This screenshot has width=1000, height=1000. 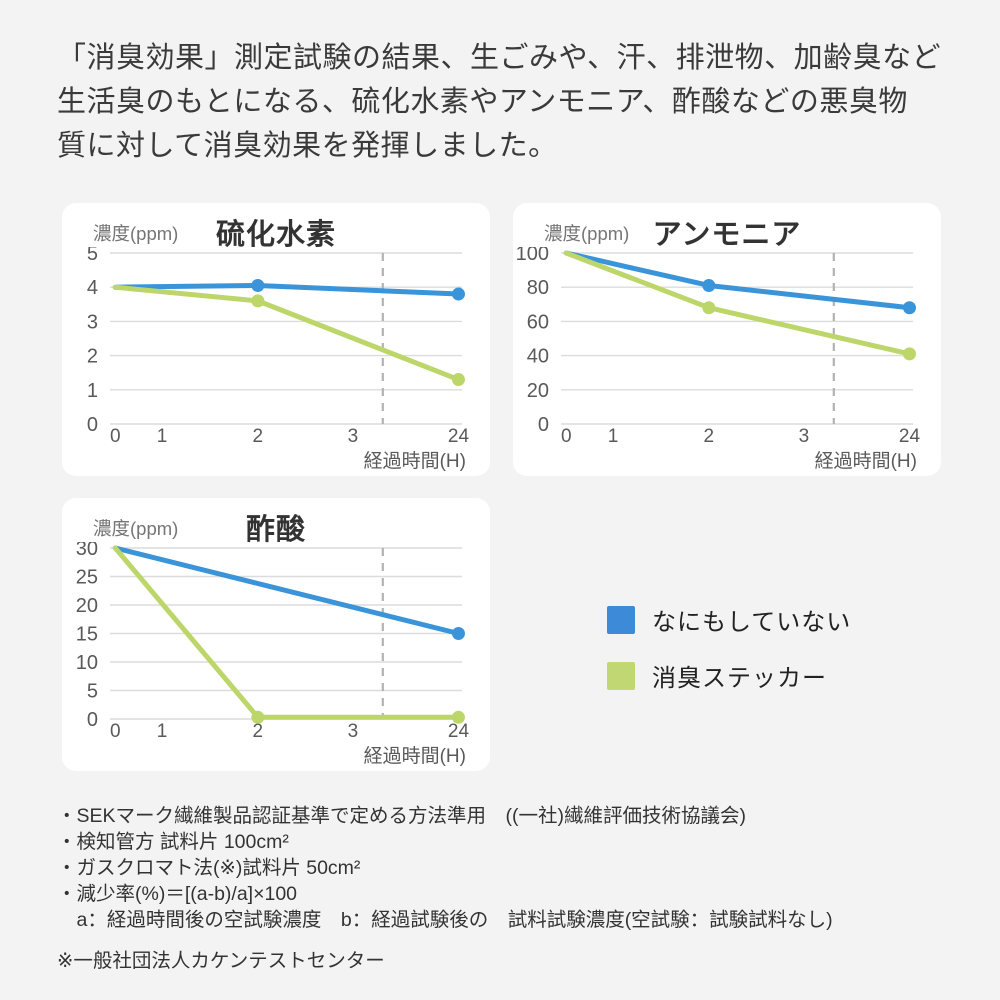 I want to click on y-tick-label: 4, so click(x=92, y=288).